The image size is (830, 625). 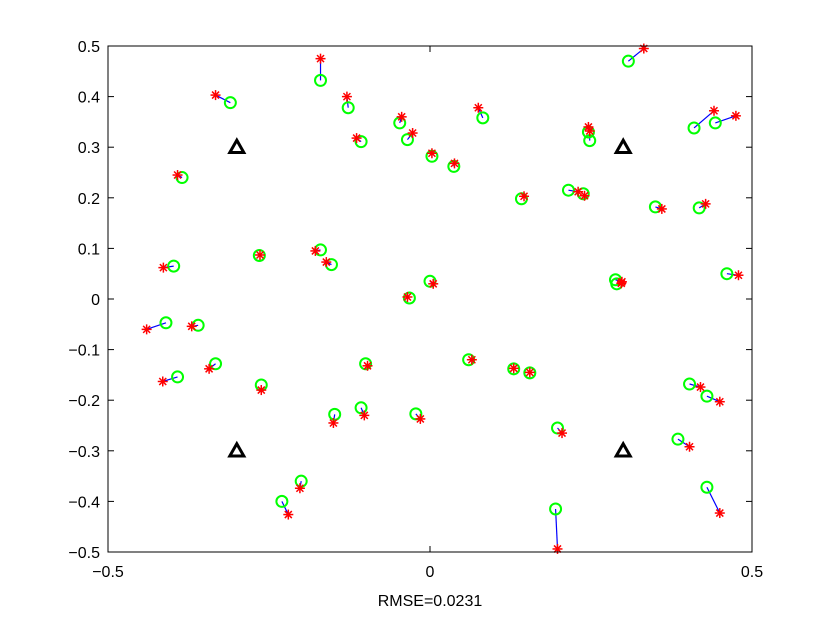 I want to click on y-tick-label: −0.3, so click(x=84, y=452).